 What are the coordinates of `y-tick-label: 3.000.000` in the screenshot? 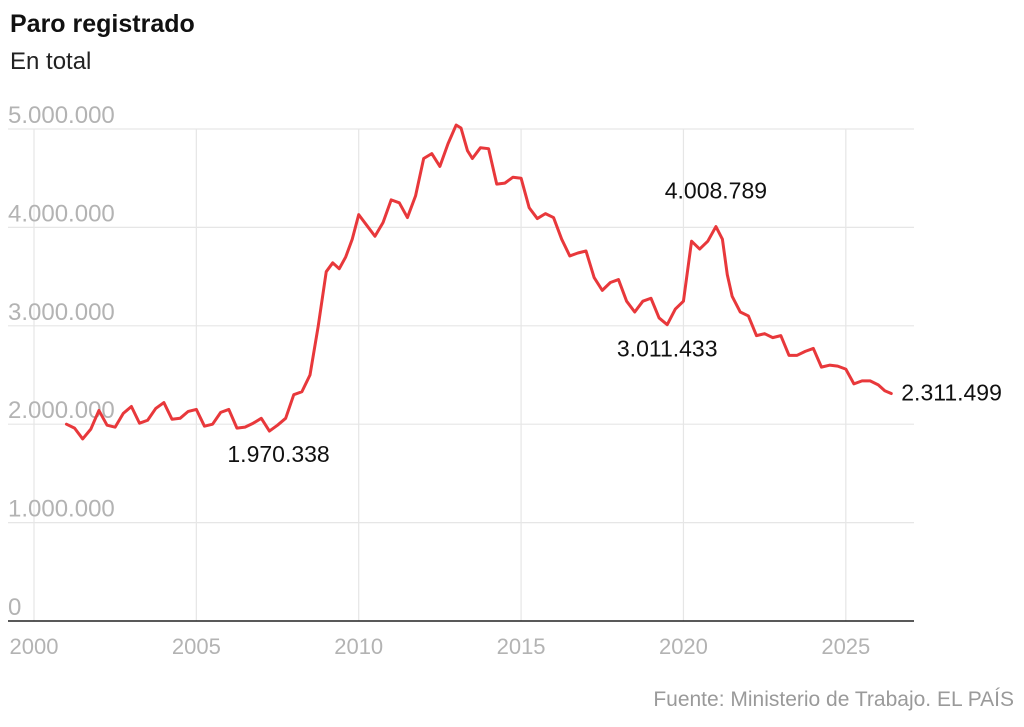 It's located at (61, 312).